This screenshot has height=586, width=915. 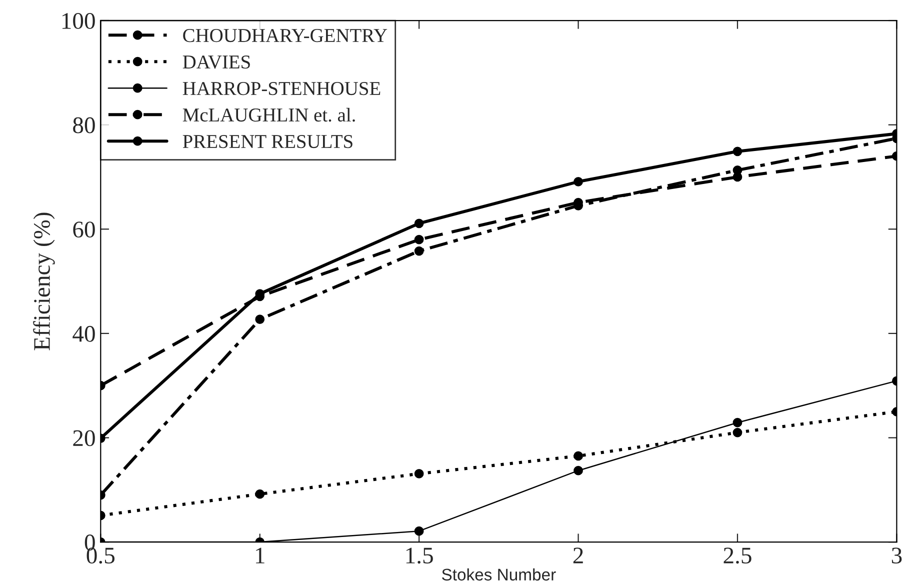 I want to click on y-tick-label: 100, so click(x=78, y=21).